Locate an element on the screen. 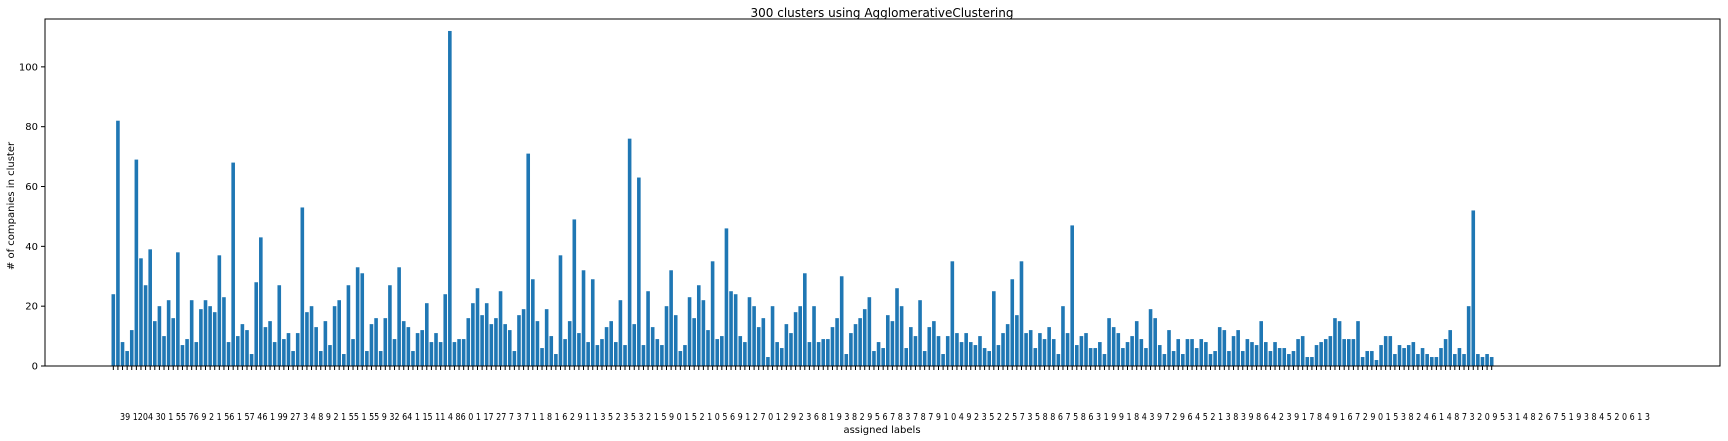  y-tick-label: 20 is located at coordinates (31, 307).